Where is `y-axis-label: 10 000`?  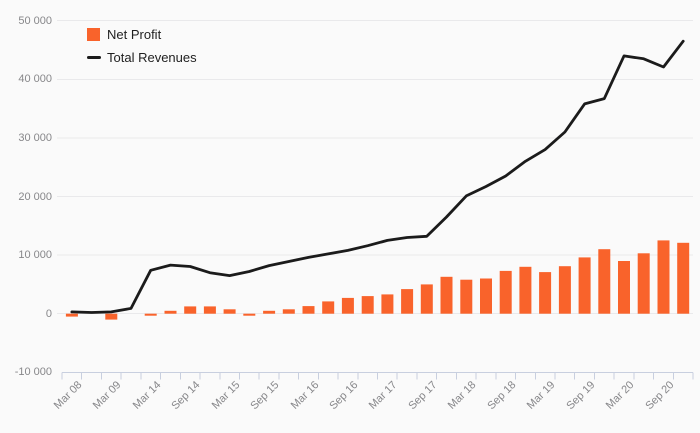 y-axis-label: 10 000 is located at coordinates (35, 255).